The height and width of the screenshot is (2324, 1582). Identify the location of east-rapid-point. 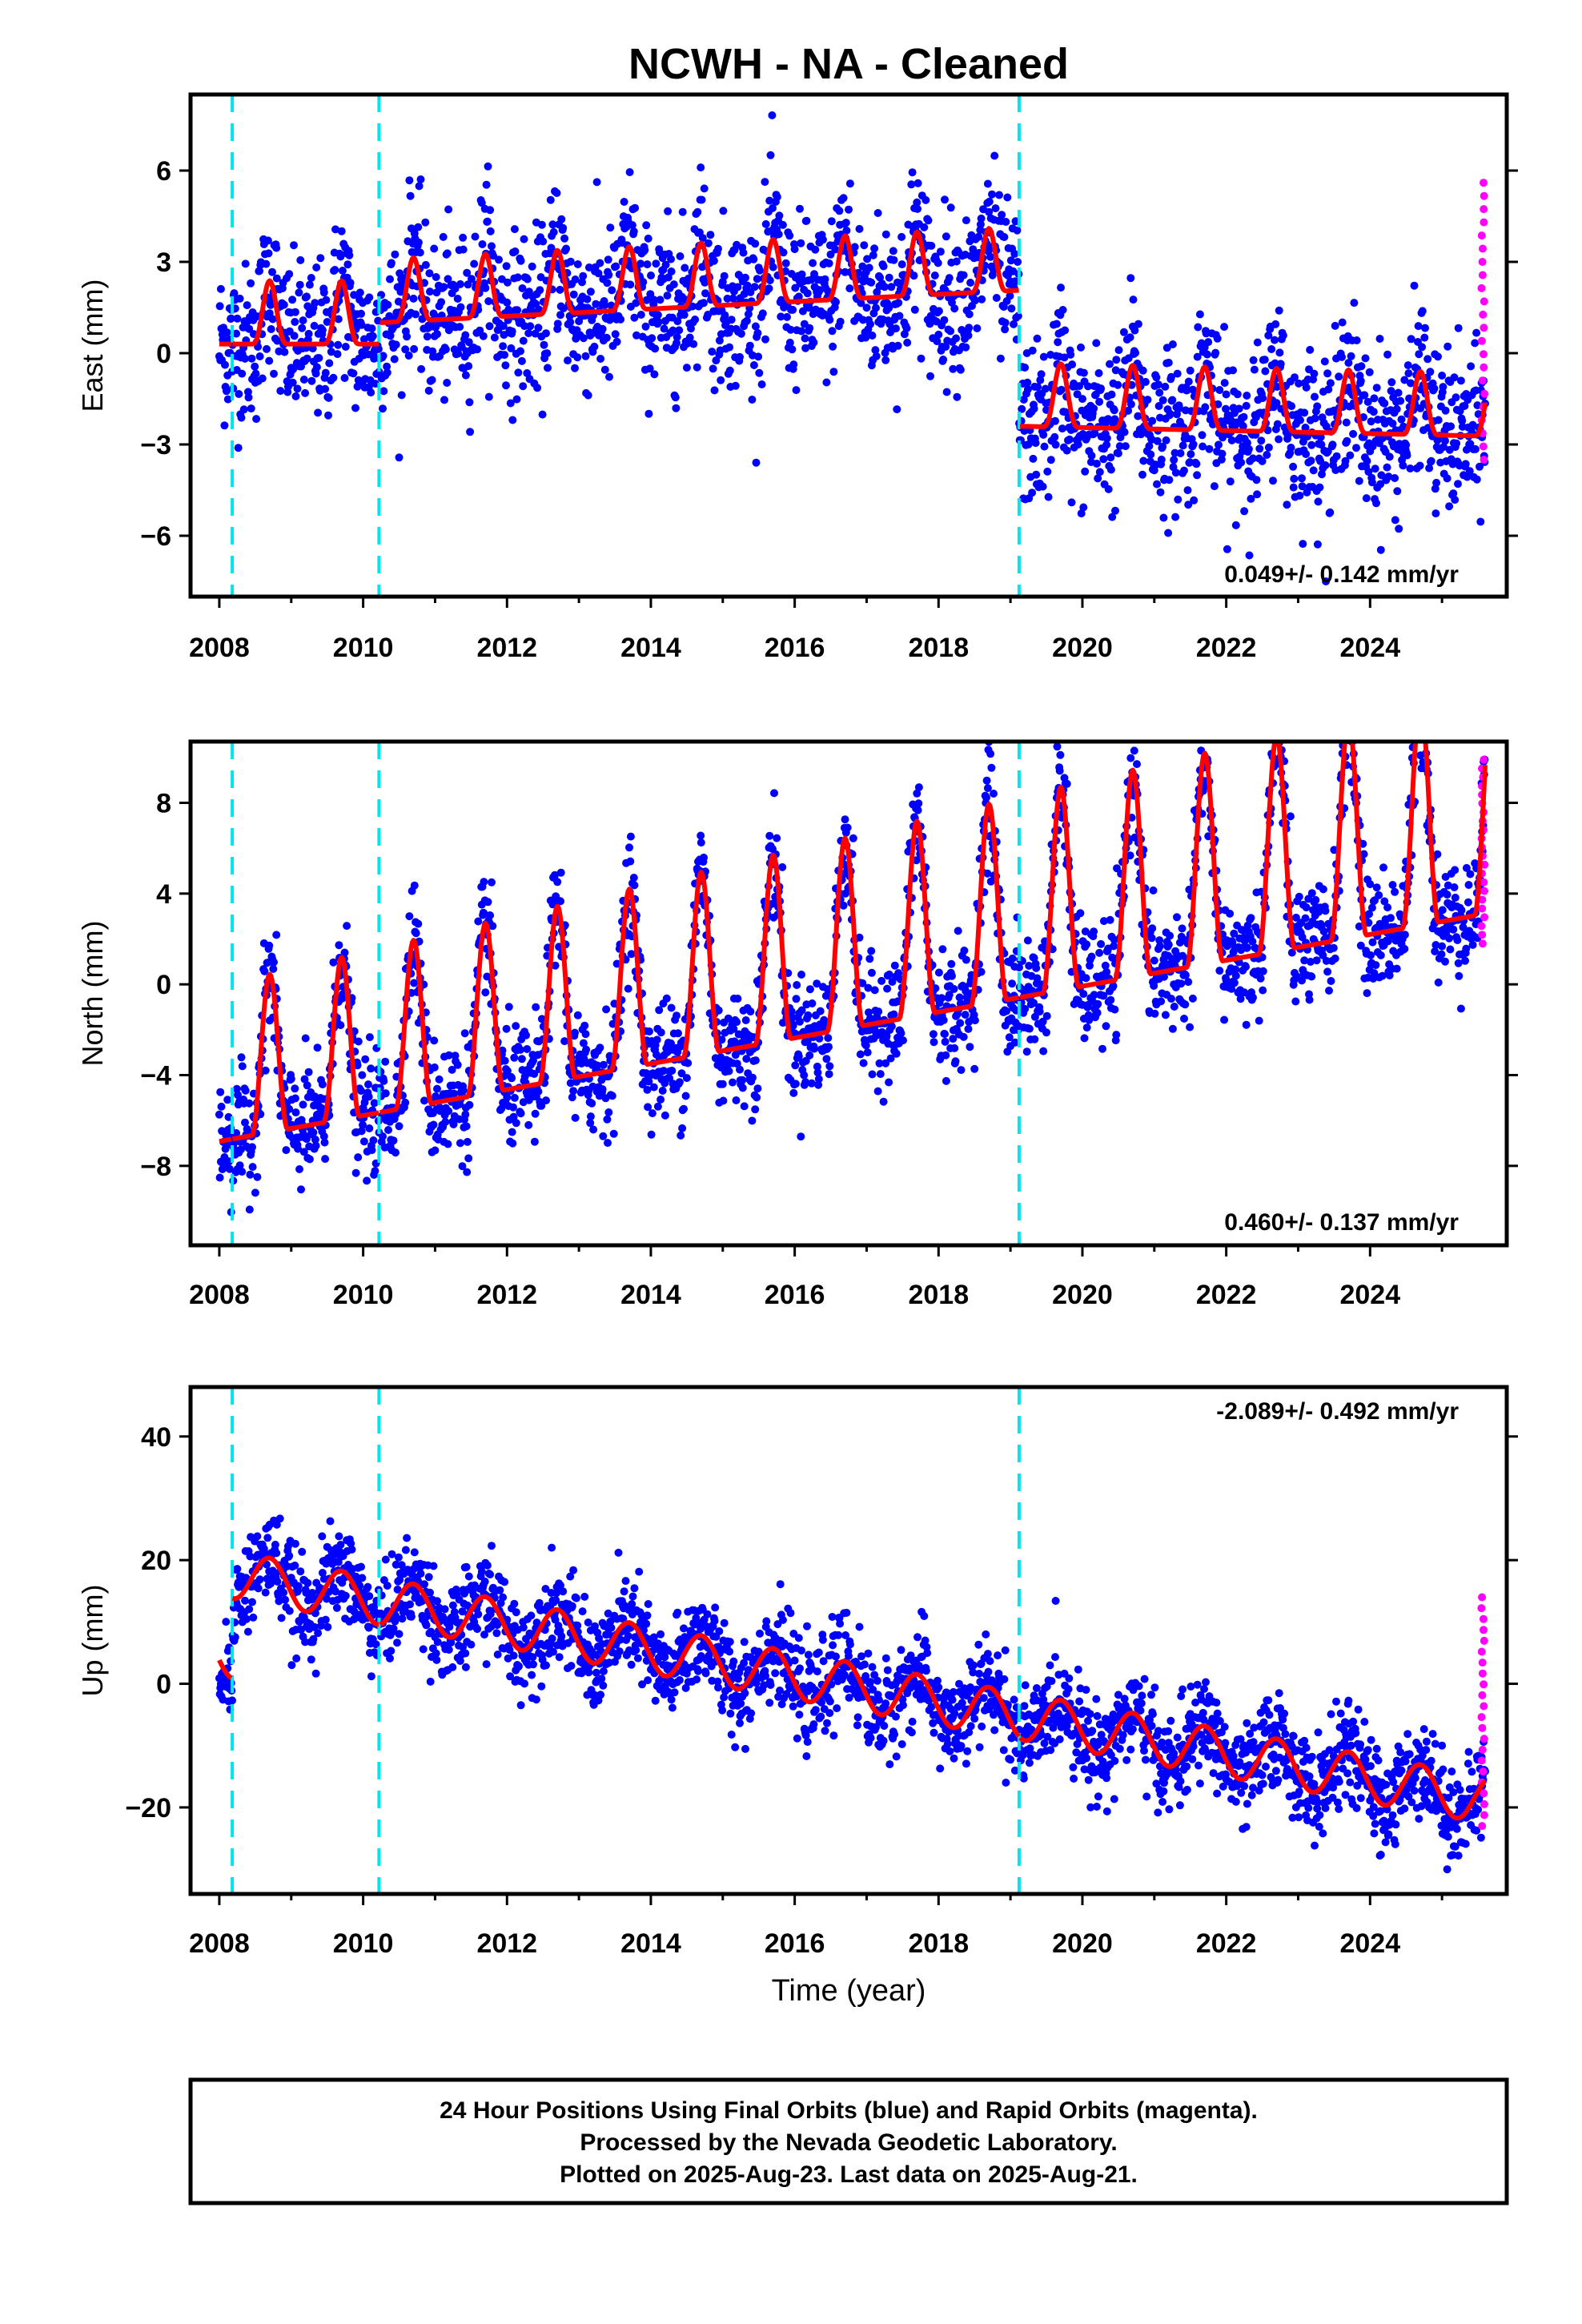
(1484, 460).